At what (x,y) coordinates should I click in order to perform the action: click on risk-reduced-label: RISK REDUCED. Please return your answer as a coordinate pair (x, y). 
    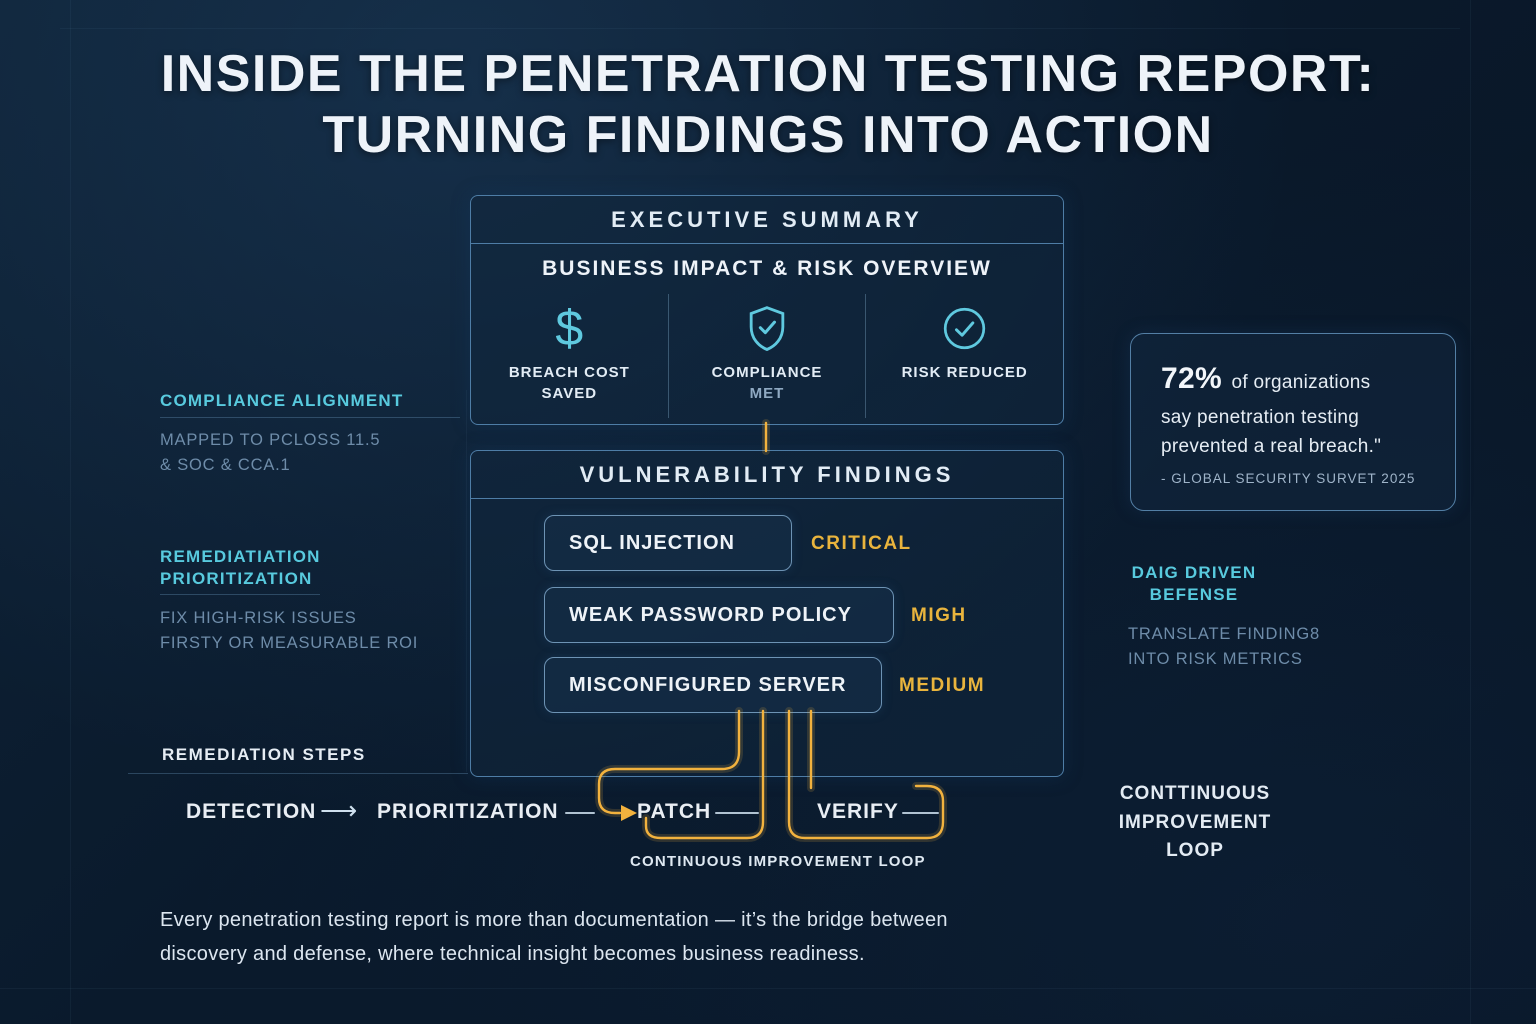
    Looking at the image, I should click on (964, 372).